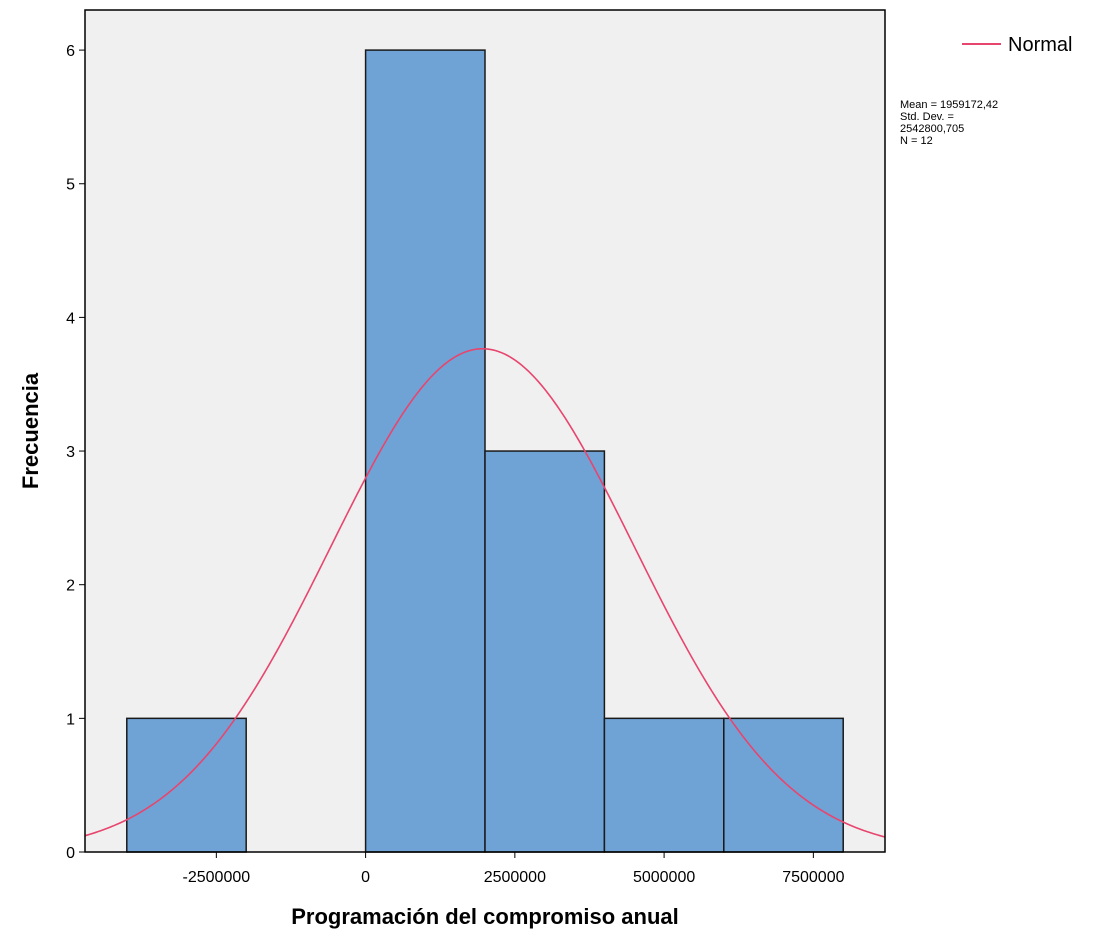 The height and width of the screenshot is (940, 1093). I want to click on legend: Normal, so click(1017, 45).